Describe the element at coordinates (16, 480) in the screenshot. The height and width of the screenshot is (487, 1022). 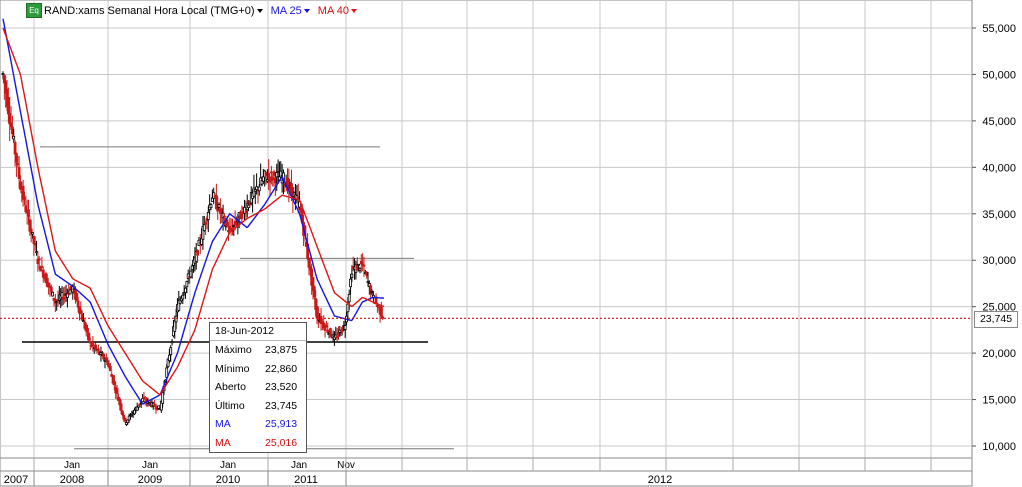
I see `x-tick-label: 2007` at that location.